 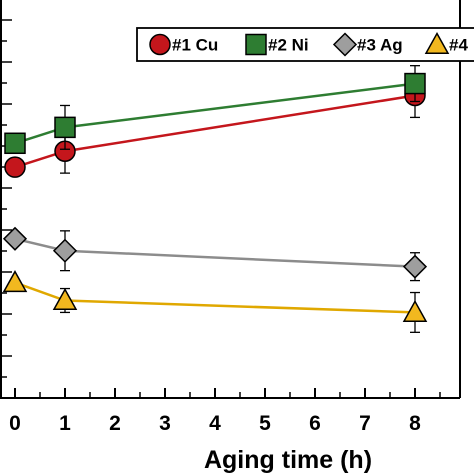 I want to click on x-tick-label-1: 1, so click(x=65, y=423).